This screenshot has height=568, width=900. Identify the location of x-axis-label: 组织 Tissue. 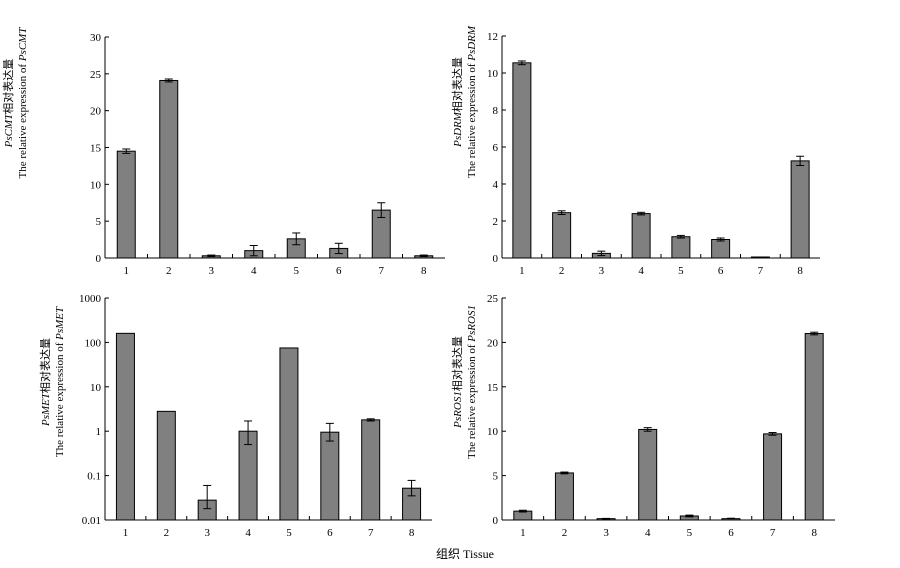
(465, 554).